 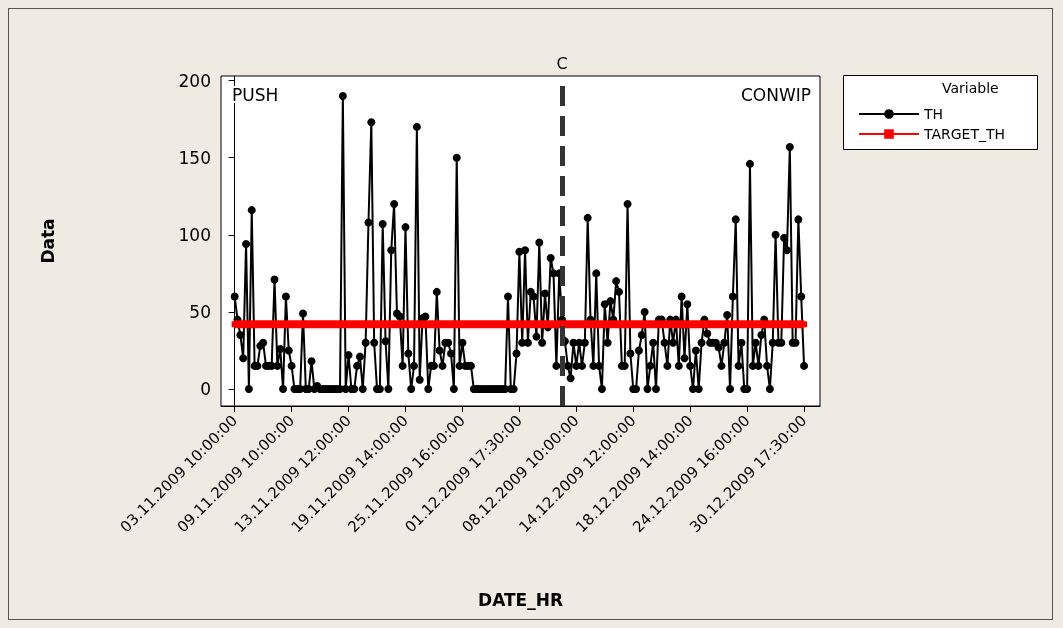 What do you see at coordinates (194, 157) in the screenshot?
I see `y-tick-label: 150` at bounding box center [194, 157].